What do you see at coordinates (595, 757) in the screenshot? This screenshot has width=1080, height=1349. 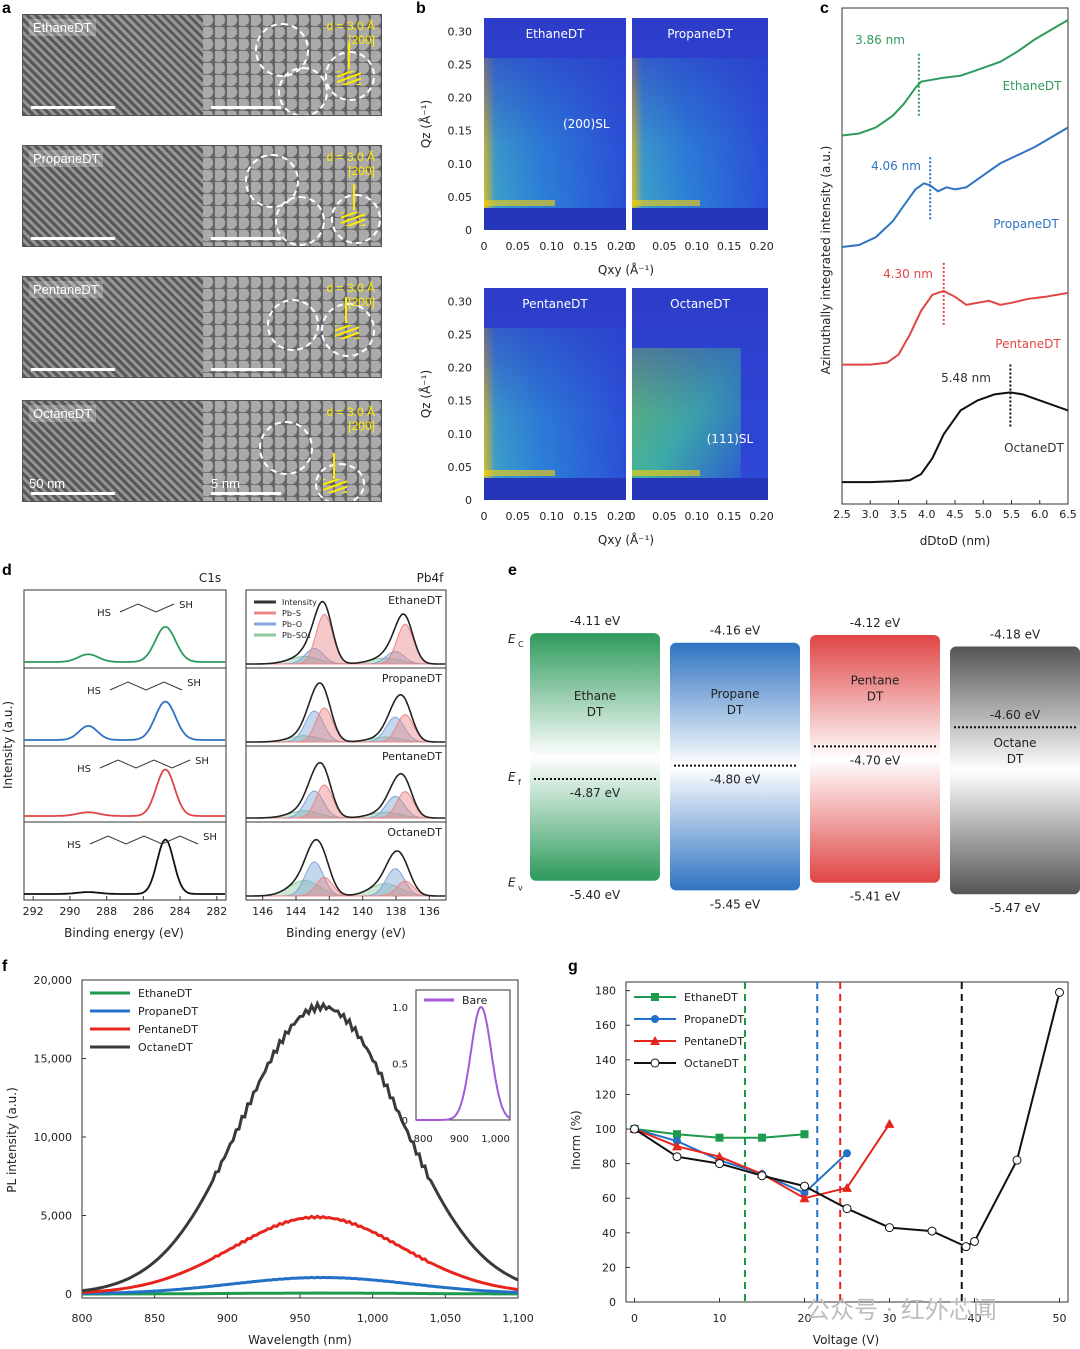 I see `band-ethane` at bounding box center [595, 757].